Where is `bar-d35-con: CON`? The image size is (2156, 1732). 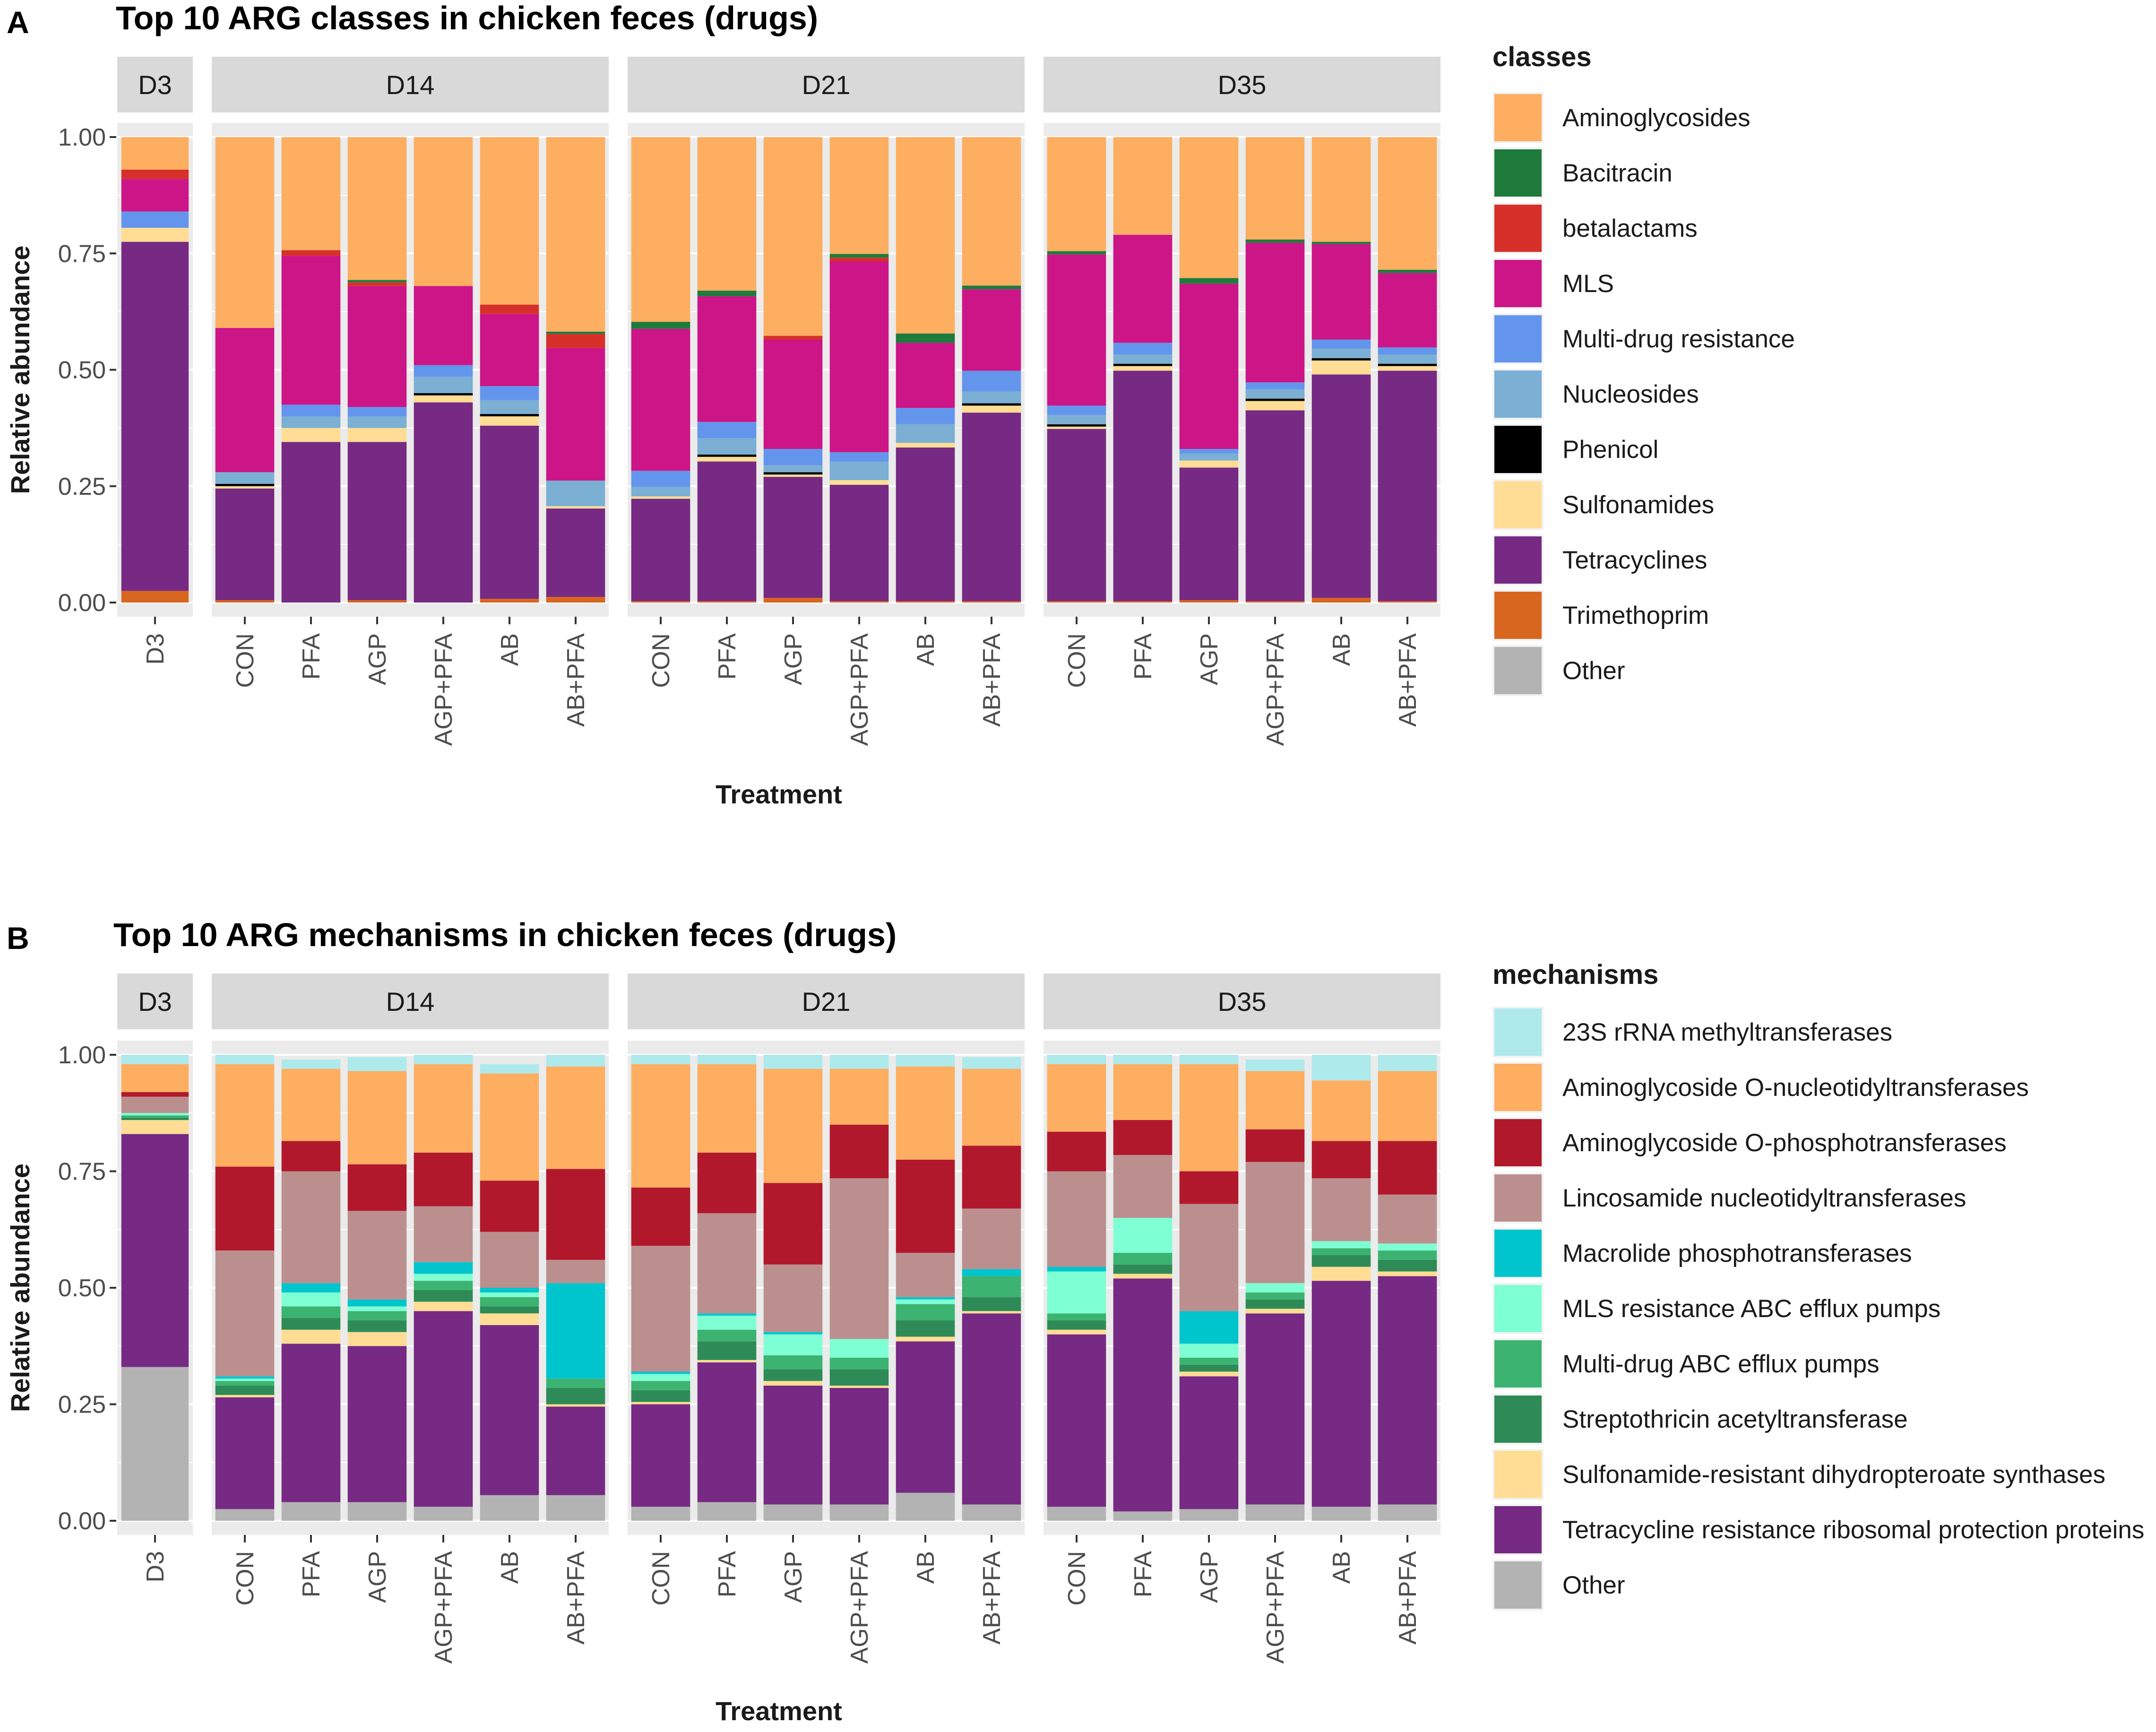 bar-d35-con: CON is located at coordinates (1077, 412).